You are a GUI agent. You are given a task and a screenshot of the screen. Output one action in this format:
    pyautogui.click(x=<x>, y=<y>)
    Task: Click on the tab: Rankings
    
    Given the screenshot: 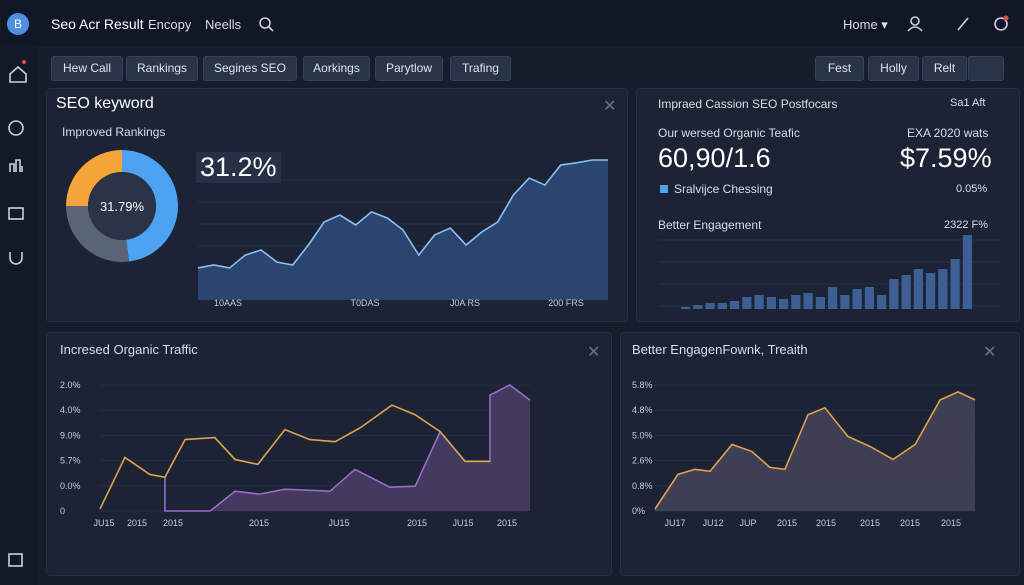 What is the action you would take?
    pyautogui.click(x=162, y=68)
    